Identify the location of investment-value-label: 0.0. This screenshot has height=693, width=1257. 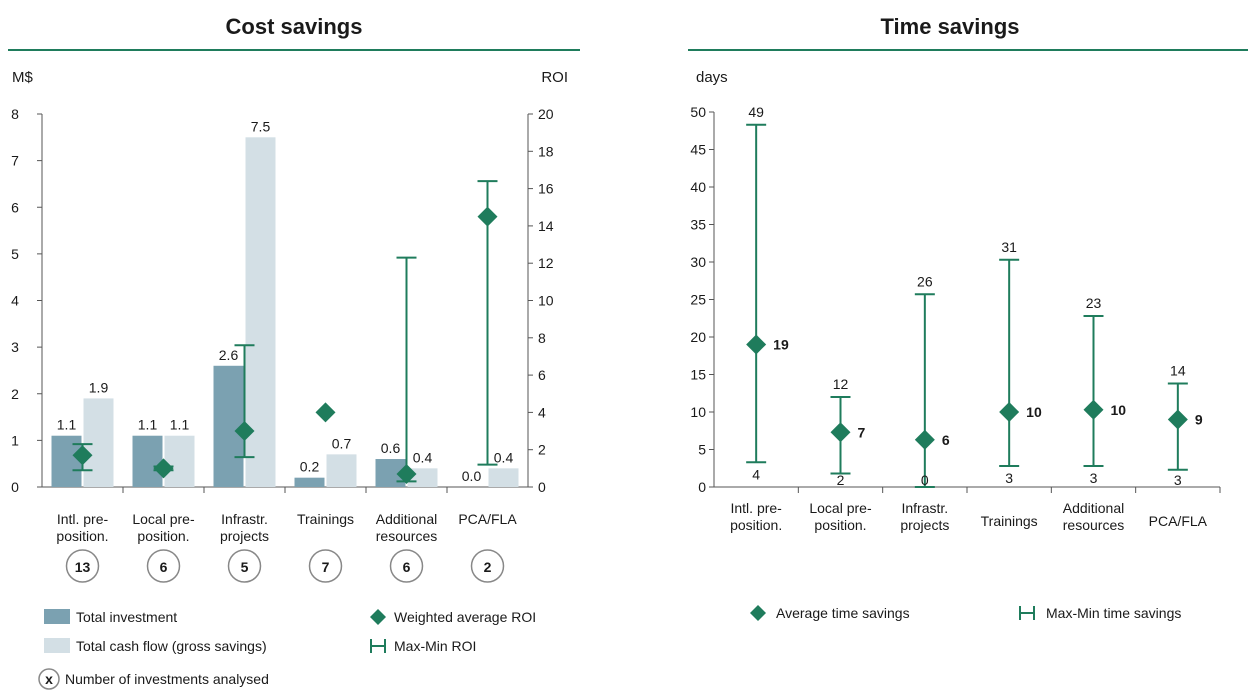
(472, 476).